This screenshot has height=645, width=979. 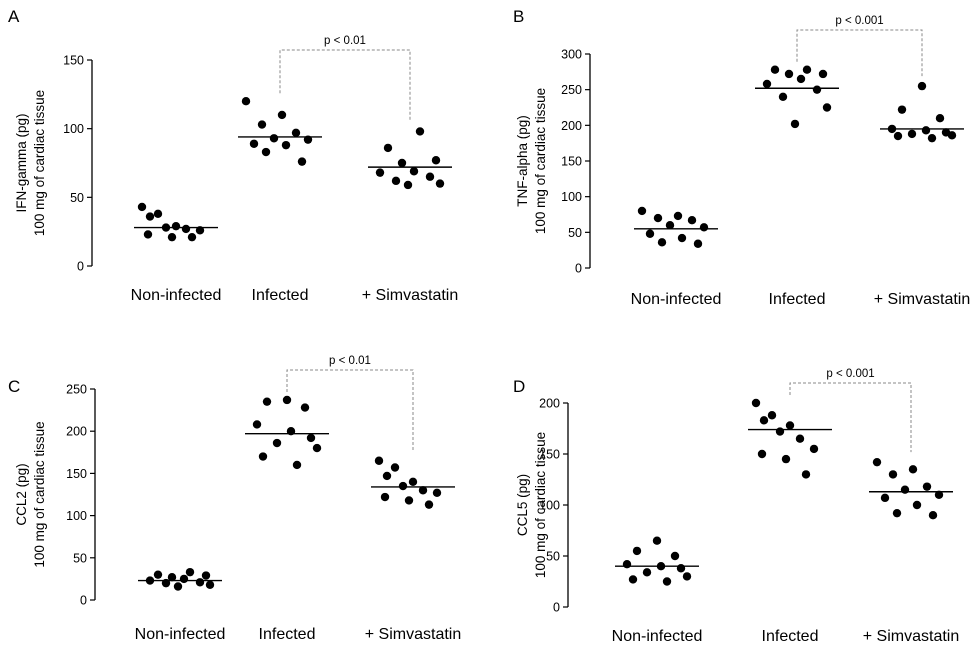 I want to click on y-tick-label: 150, so click(x=549, y=455).